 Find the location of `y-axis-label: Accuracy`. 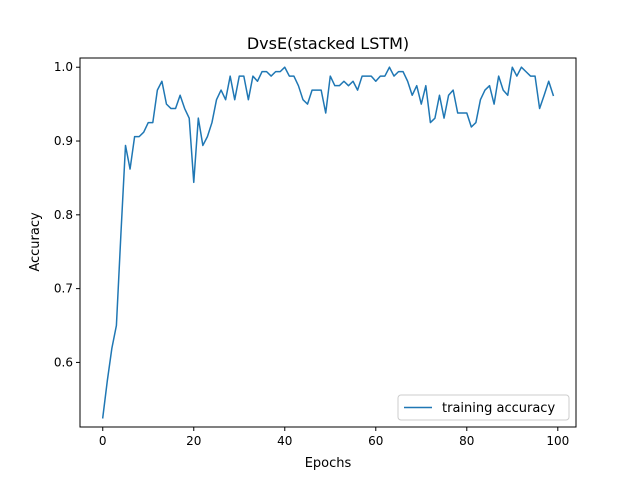

y-axis-label: Accuracy is located at coordinates (35, 242).